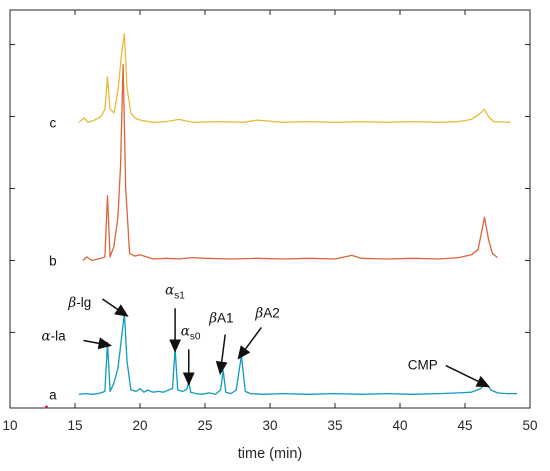 Image resolution: width=550 pixels, height=471 pixels. I want to click on annotation-label-beta-lg: β-lg, so click(79, 303).